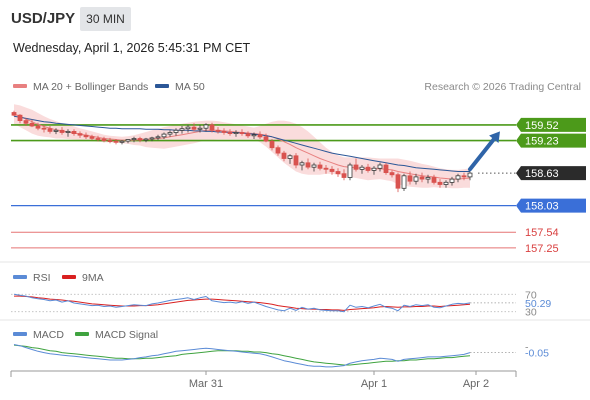 This screenshot has width=590, height=400. What do you see at coordinates (206, 384) in the screenshot?
I see `x-tick-label: Mar 31` at bounding box center [206, 384].